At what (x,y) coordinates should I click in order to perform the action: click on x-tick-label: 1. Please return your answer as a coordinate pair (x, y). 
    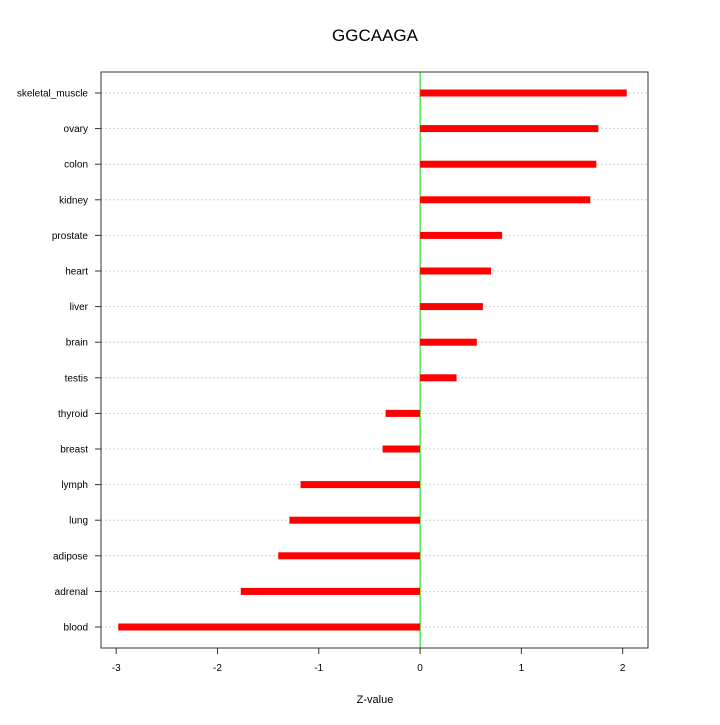
    Looking at the image, I should click on (522, 668).